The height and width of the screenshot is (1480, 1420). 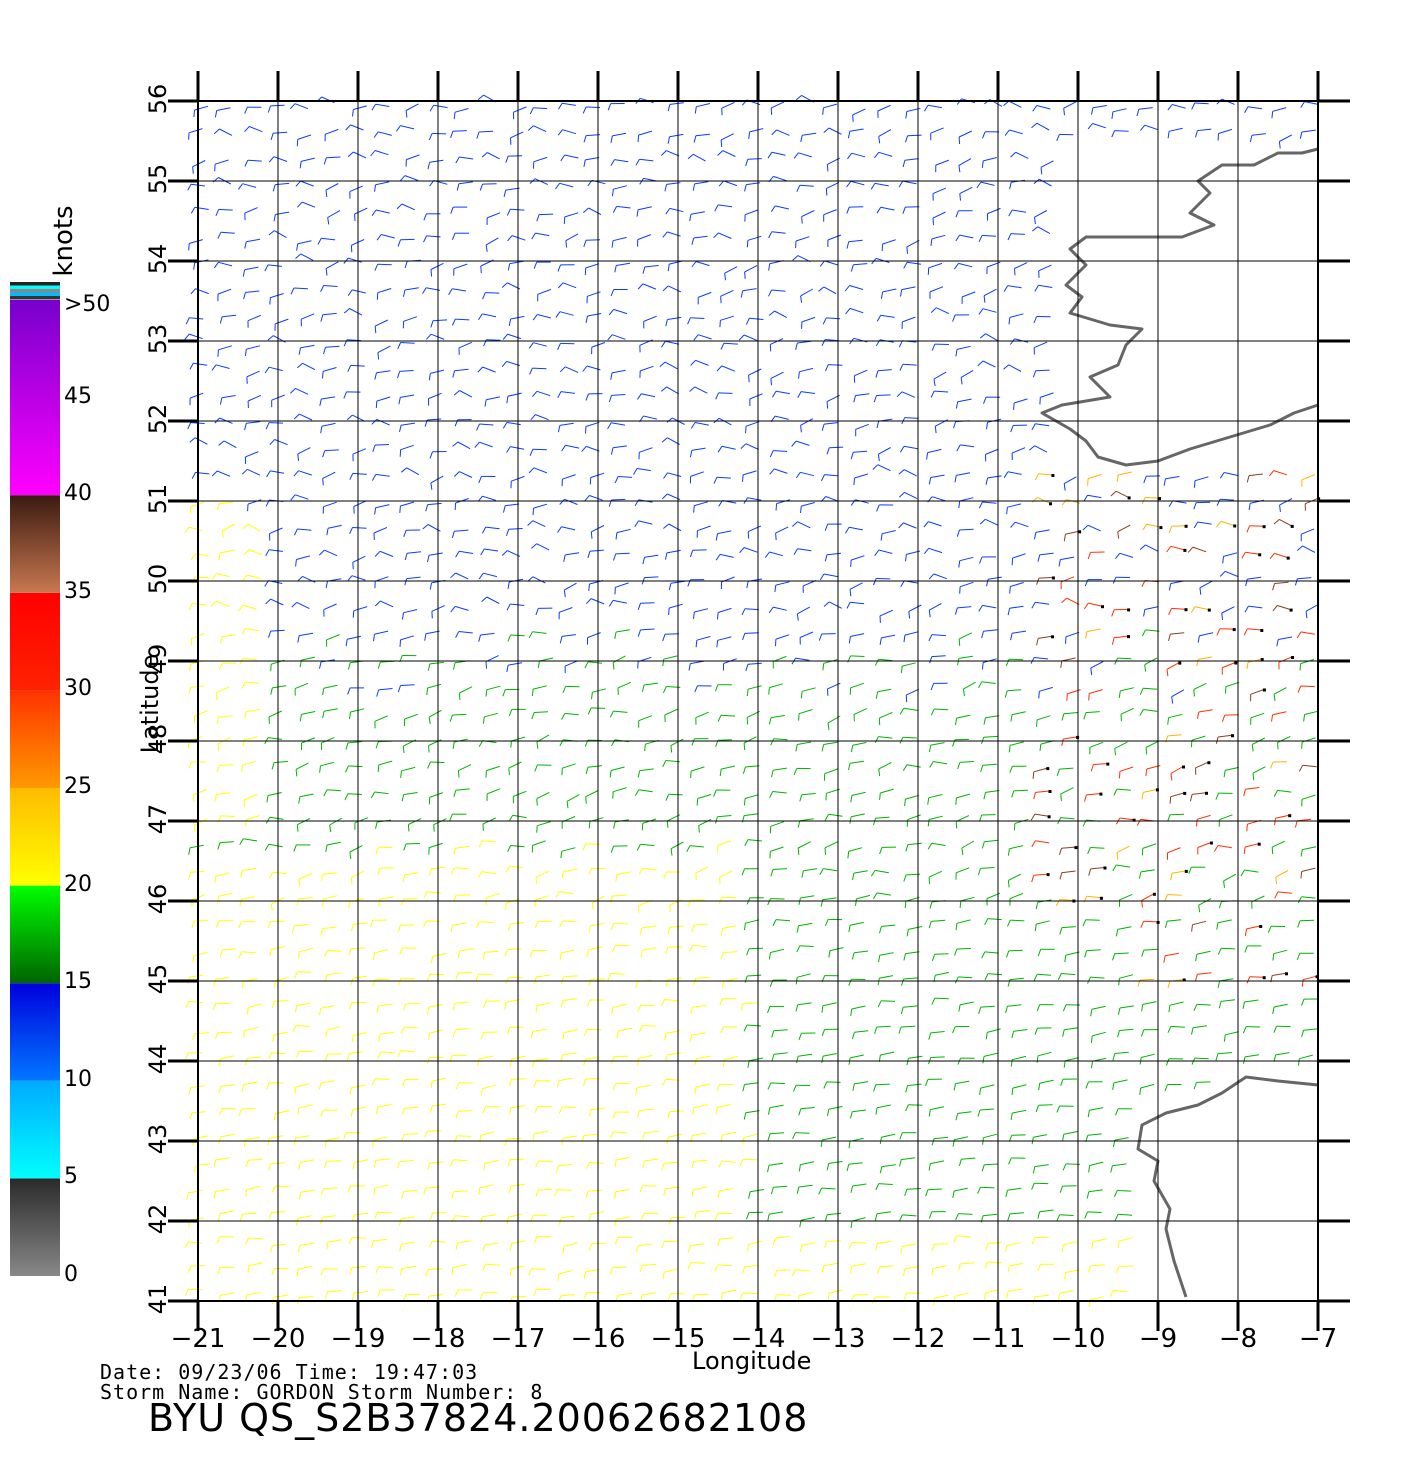 I want to click on lat-tick-label: 55, so click(x=158, y=179).